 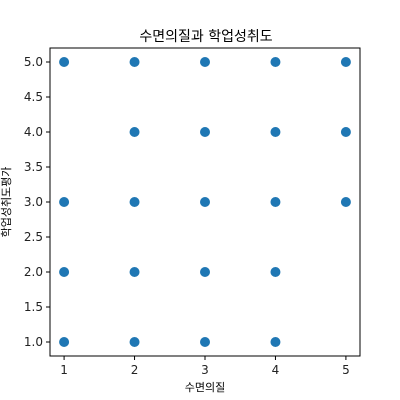 I want to click on x-axis-ticks: 1 2 3 4 5, so click(x=205, y=366).